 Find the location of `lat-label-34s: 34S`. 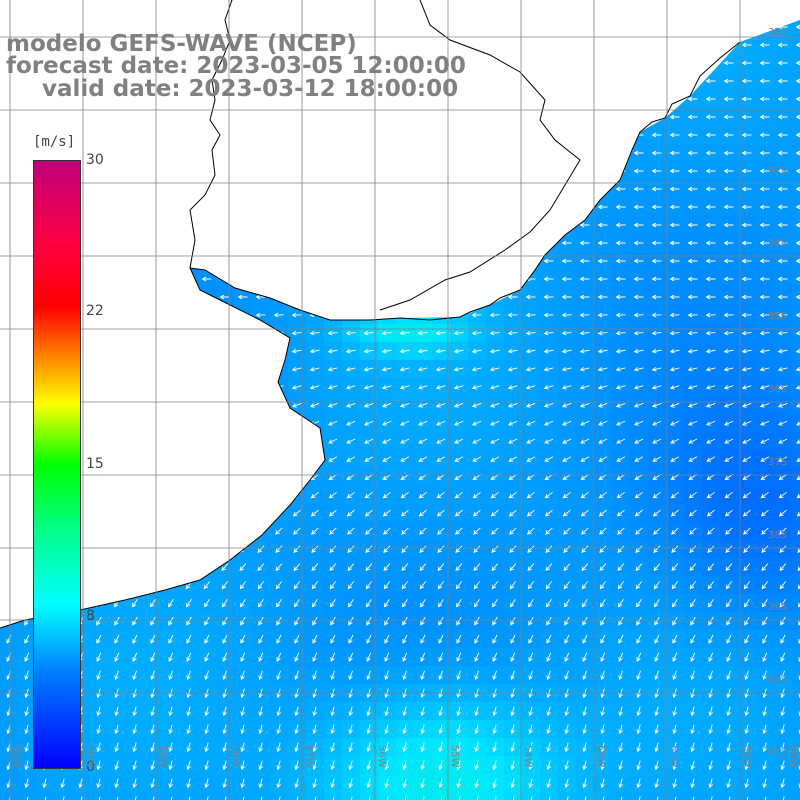

lat-label-34s: 34S is located at coordinates (778, 243).